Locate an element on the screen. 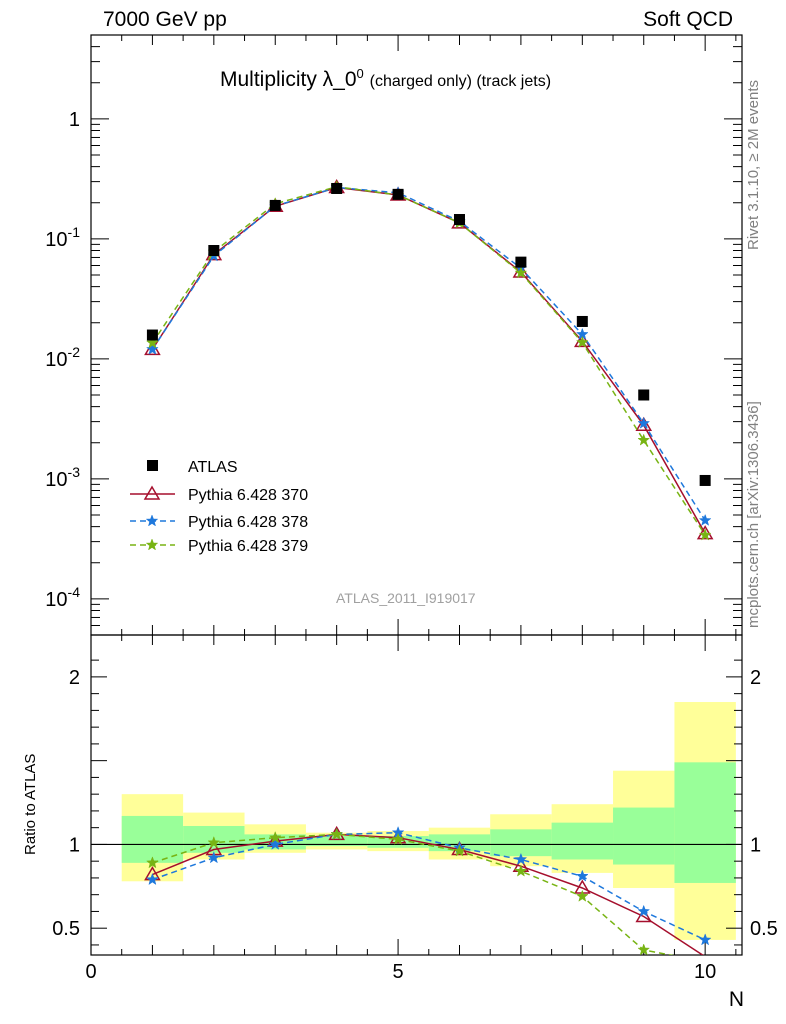  ratio-y-tick-label: 2 is located at coordinates (74, 678).